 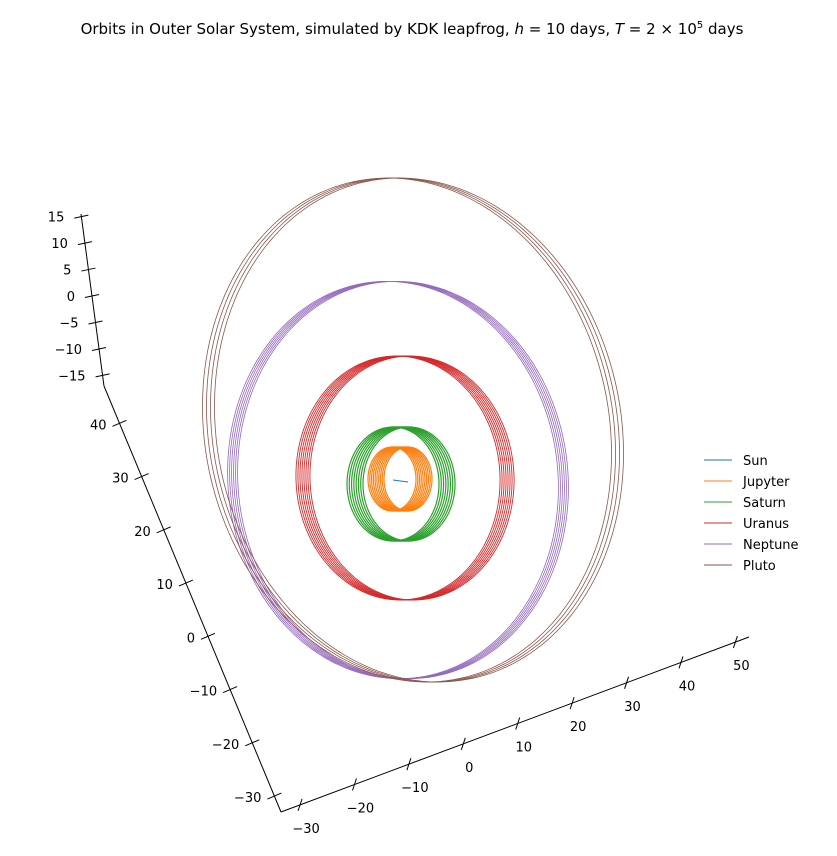 I want to click on y-tick-label: 30, so click(x=120, y=479).